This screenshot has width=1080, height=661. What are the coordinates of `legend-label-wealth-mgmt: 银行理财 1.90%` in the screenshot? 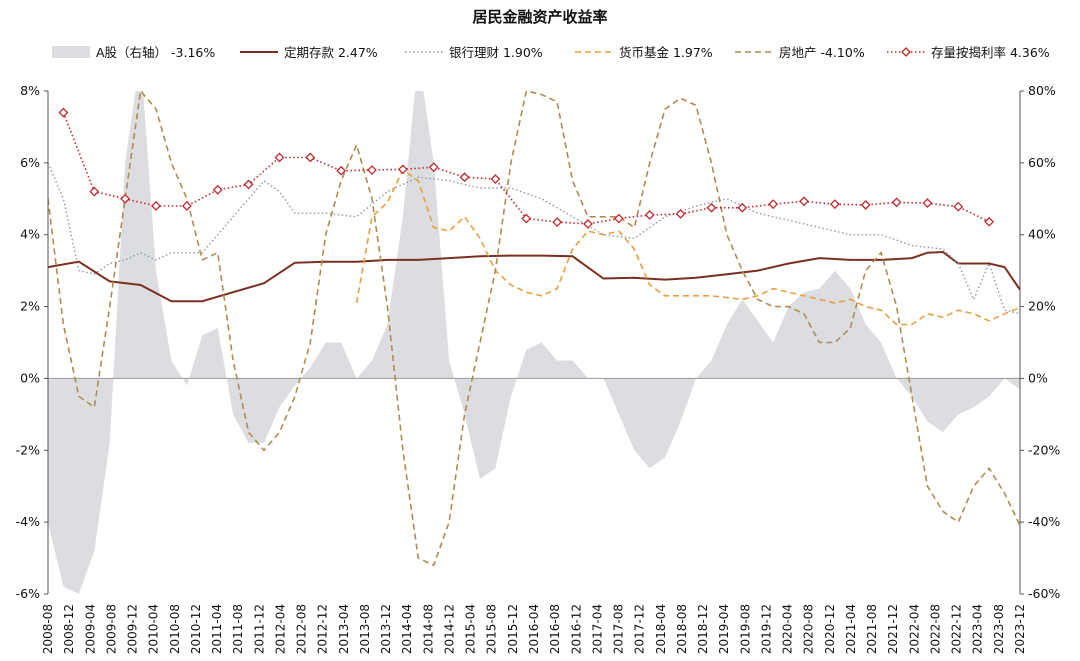 It's located at (496, 52).